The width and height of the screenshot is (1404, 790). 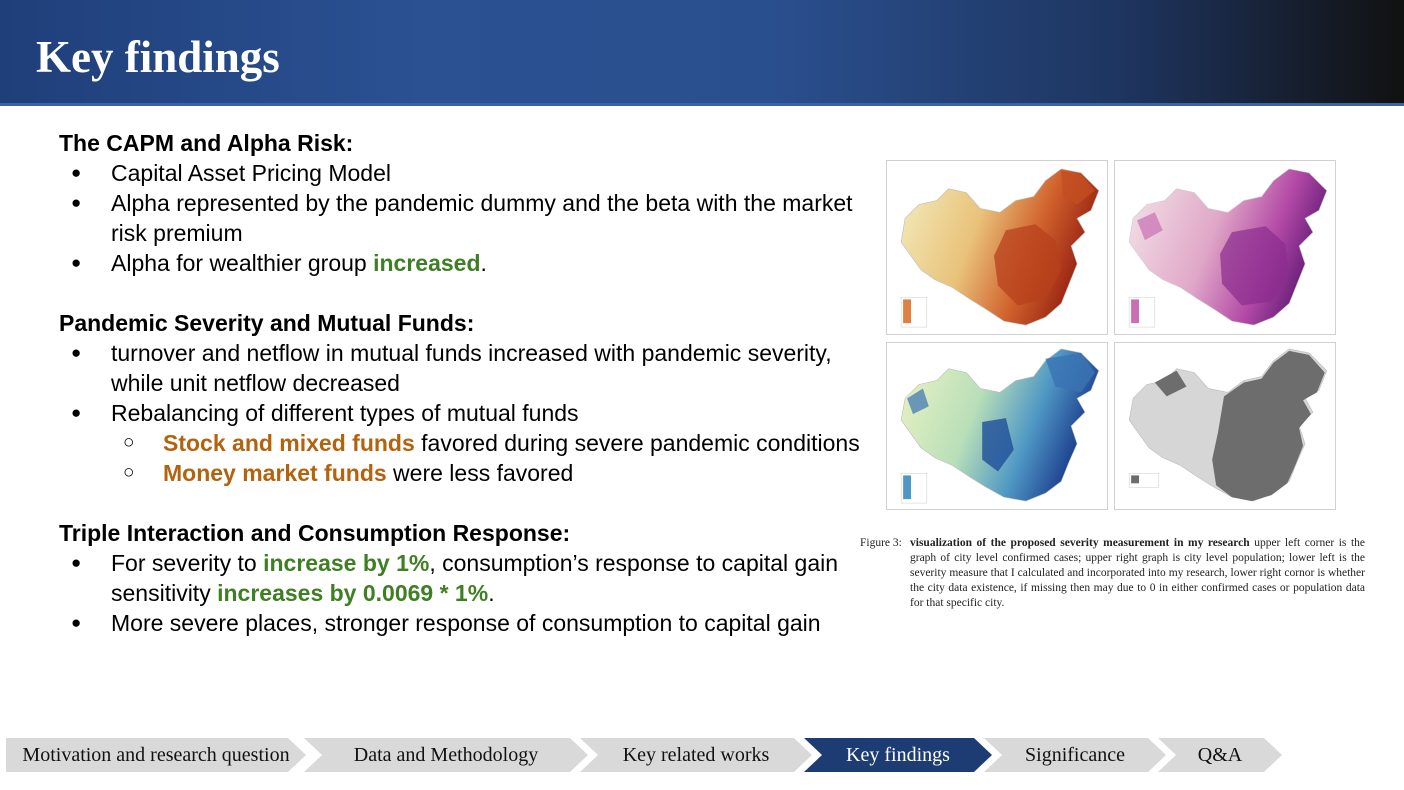 What do you see at coordinates (353, 593) in the screenshot?
I see `highlight-coefficient: increases by 0.0069 * 1%` at bounding box center [353, 593].